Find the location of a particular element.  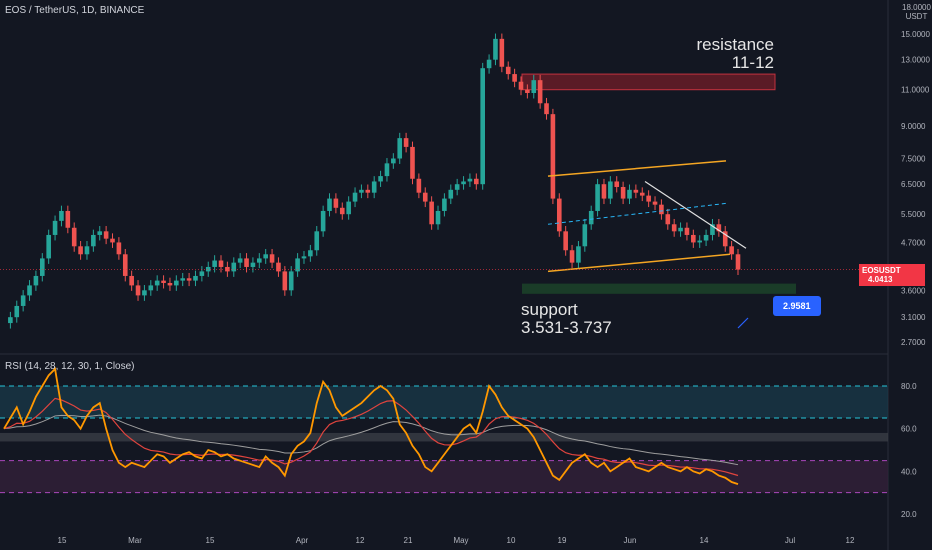

time-axis-label: May is located at coordinates (460, 540).